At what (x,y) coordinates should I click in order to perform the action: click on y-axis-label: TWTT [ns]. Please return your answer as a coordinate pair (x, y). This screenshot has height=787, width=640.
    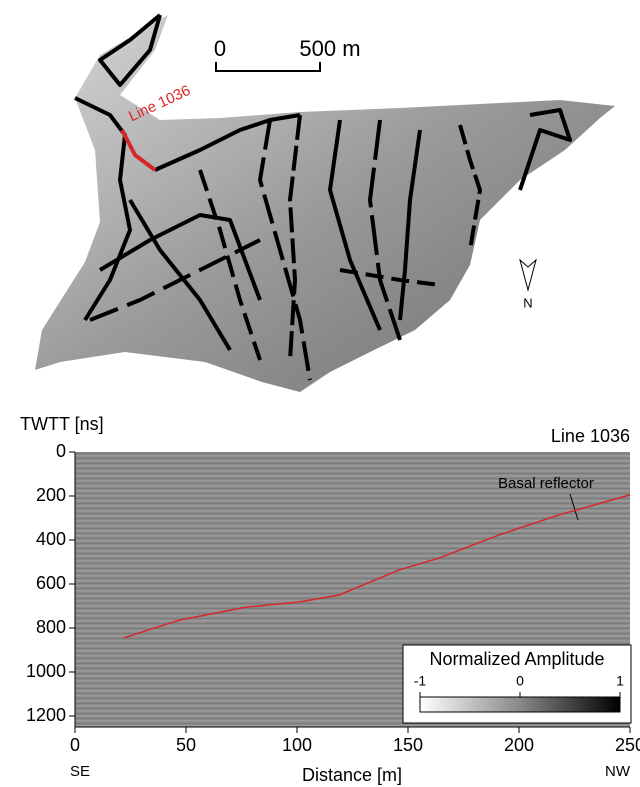
    Looking at the image, I should click on (62, 424).